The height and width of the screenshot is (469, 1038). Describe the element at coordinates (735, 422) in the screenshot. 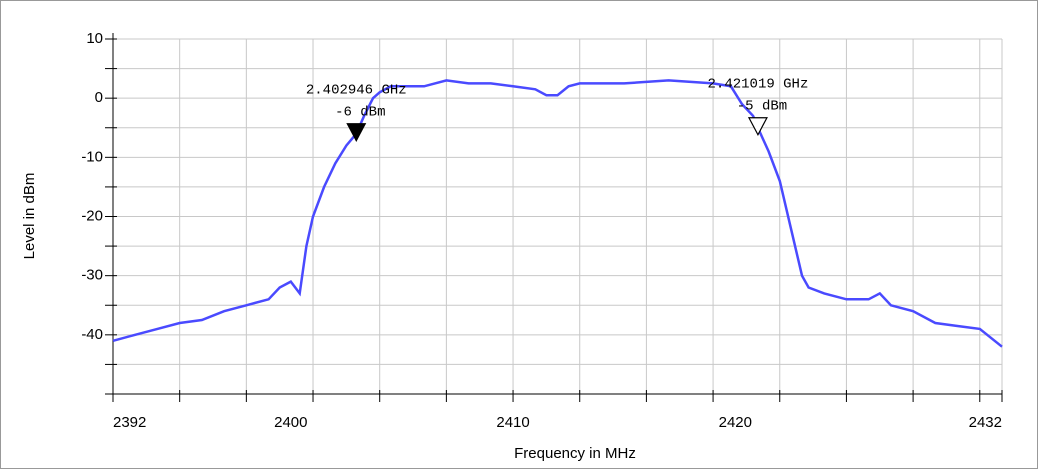

I see `x-tick-label: 2420` at that location.